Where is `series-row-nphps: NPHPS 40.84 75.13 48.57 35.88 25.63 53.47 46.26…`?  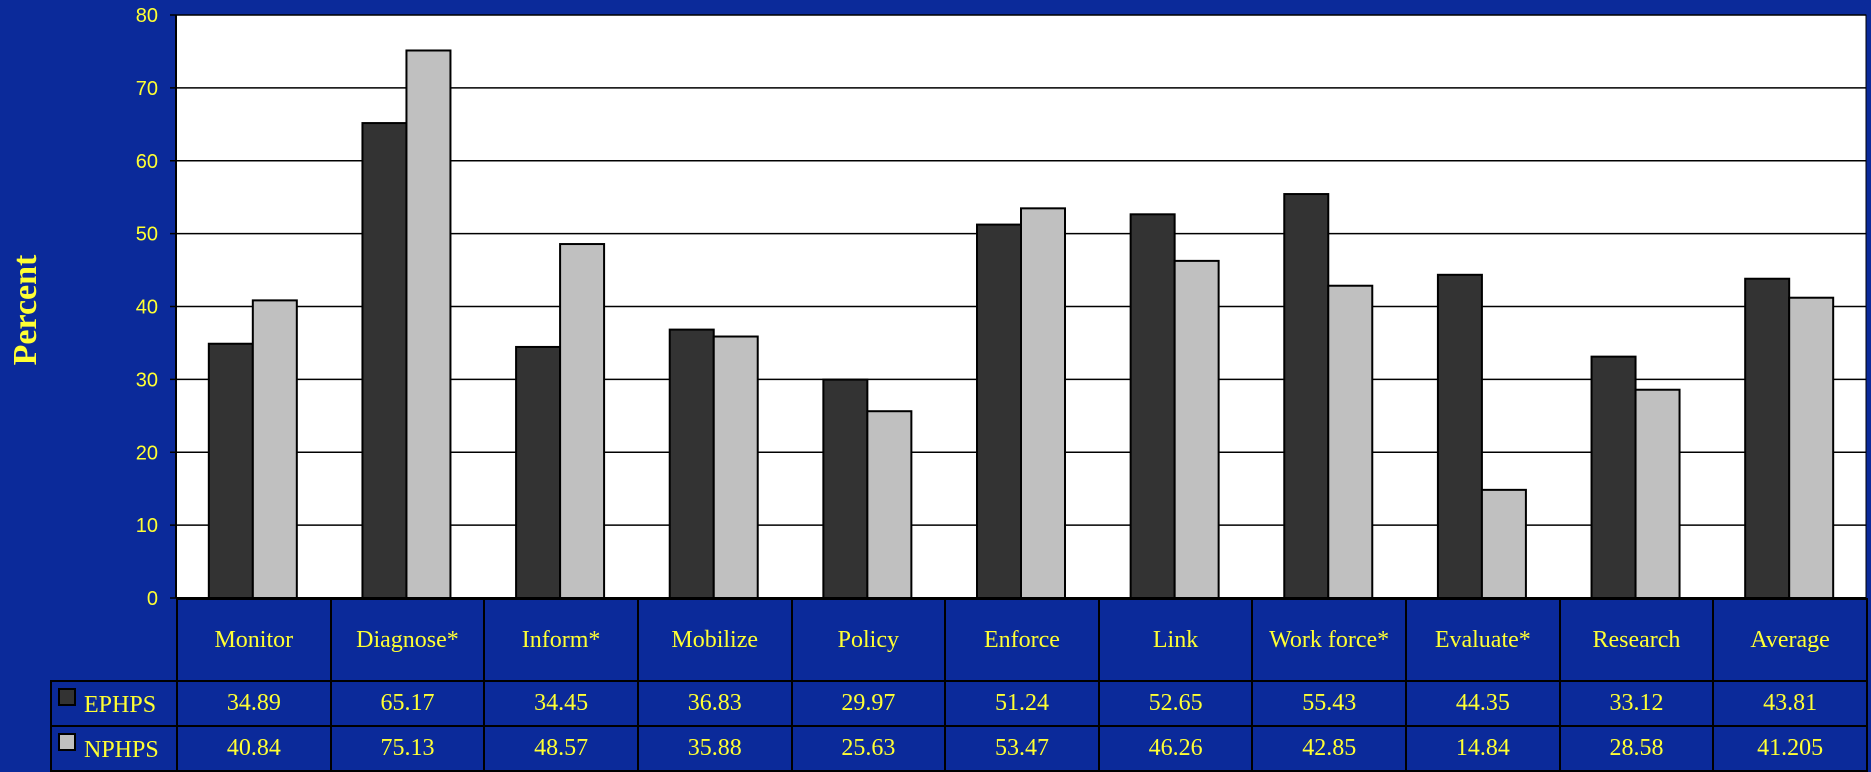 series-row-nphps: NPHPS 40.84 75.13 48.57 35.88 25.63 53.47 46.26… is located at coordinates (959, 748).